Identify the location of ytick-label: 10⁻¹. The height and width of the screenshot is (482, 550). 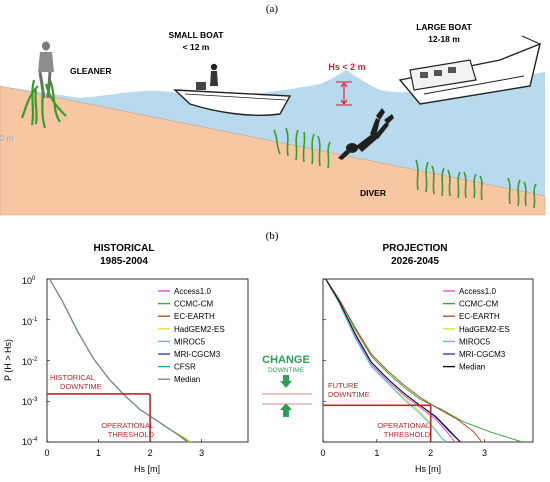
(30, 322).